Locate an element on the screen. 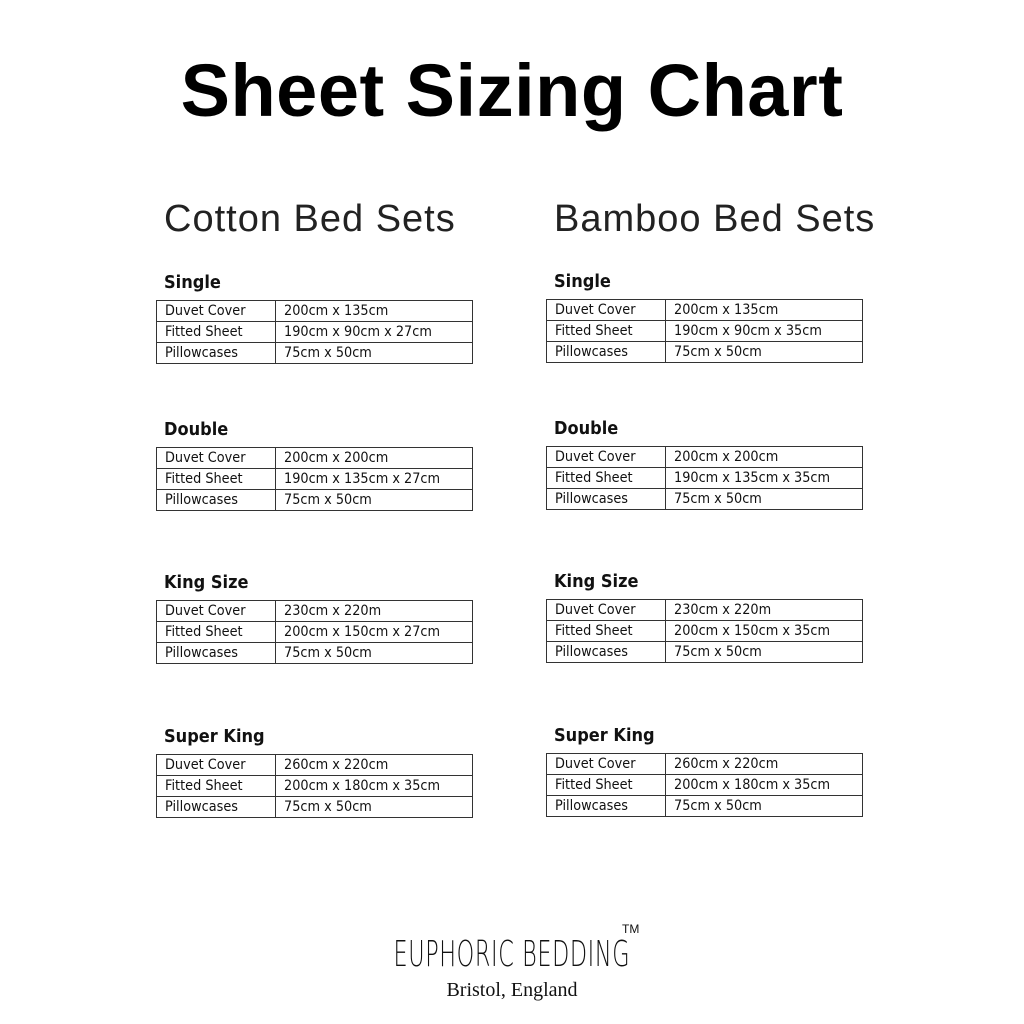  size-cell: 190cm x 135cm x 35cm is located at coordinates (764, 478).